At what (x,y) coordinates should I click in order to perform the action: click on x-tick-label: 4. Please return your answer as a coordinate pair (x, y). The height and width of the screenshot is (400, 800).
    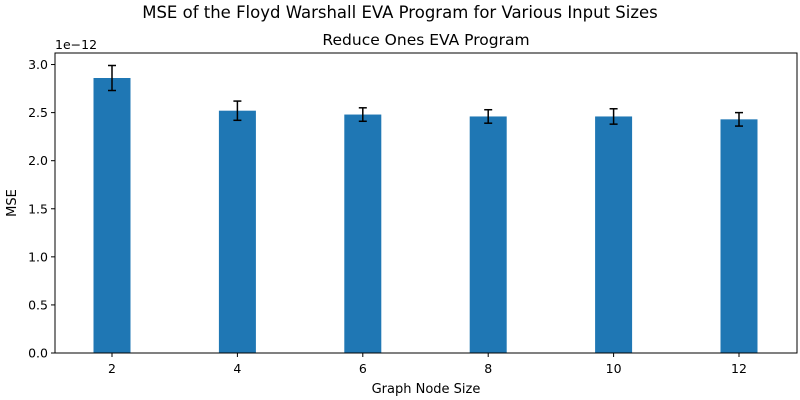
    Looking at the image, I should click on (237, 368).